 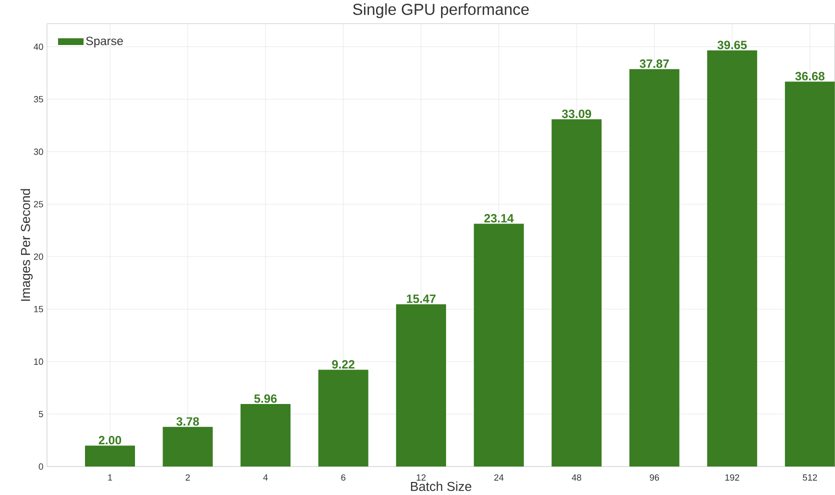 What do you see at coordinates (577, 114) in the screenshot?
I see `data-label: 33.09` at bounding box center [577, 114].